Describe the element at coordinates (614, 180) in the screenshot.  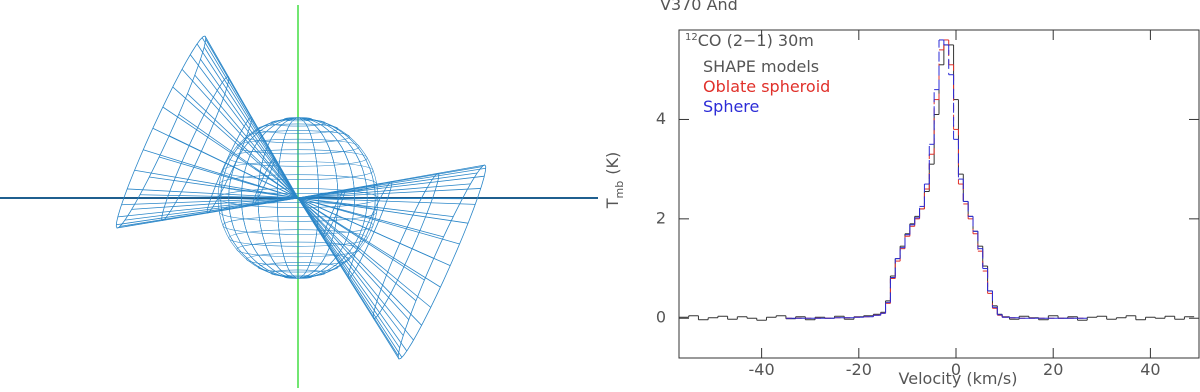
I see `y-axis-label: Tmb (K)` at that location.